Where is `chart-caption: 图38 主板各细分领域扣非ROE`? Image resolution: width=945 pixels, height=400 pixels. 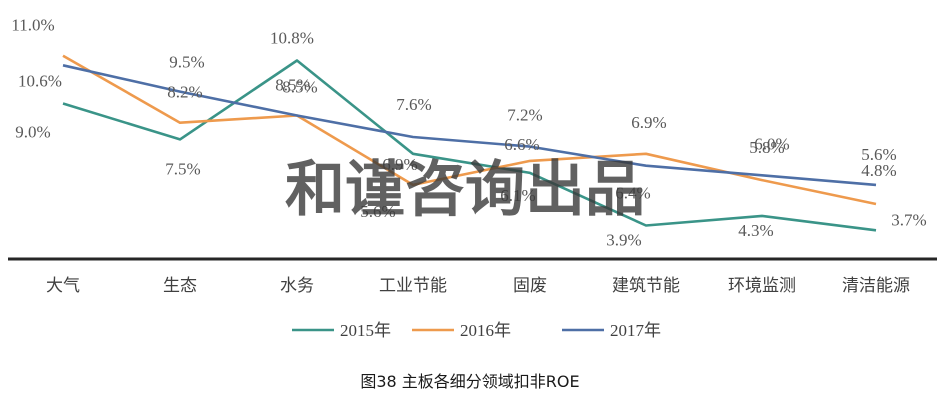
chart-caption: 图38 主板各细分领域扣非ROE is located at coordinates (469, 381).